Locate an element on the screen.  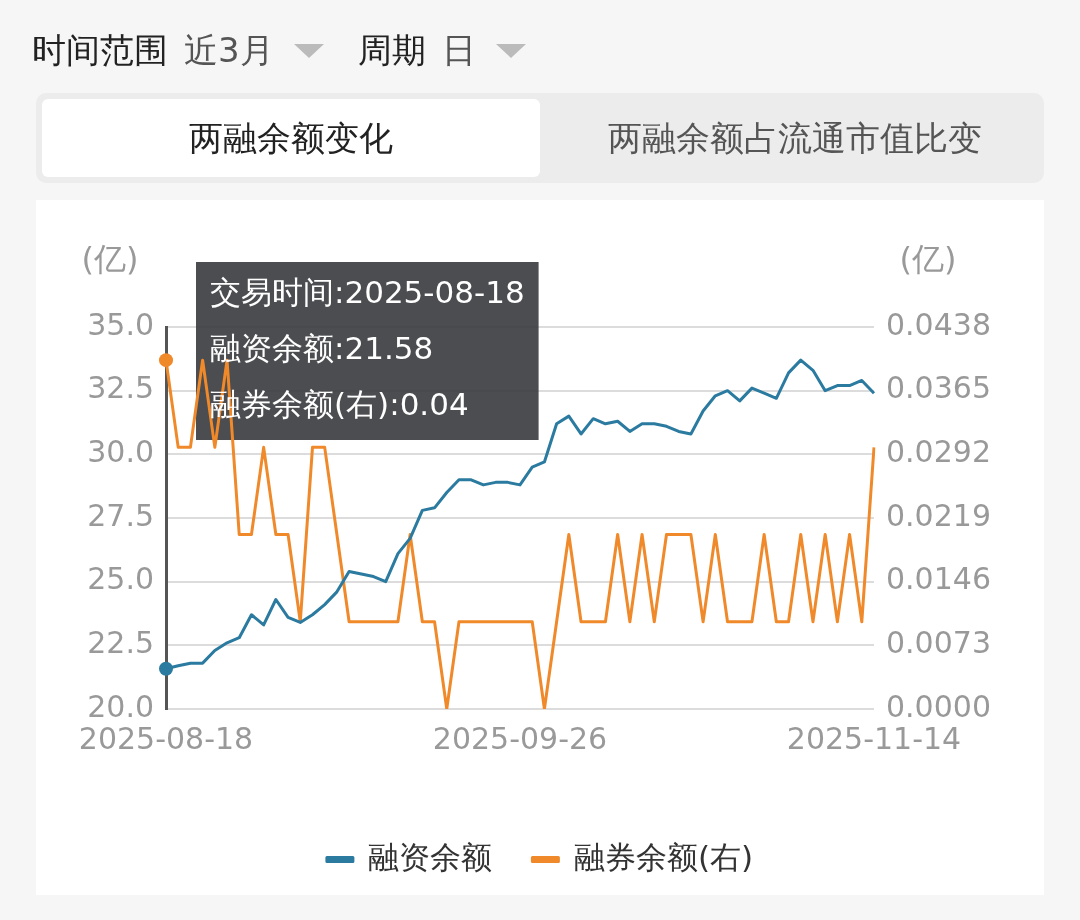
y-tick-label: 27.5 is located at coordinates (120, 515).